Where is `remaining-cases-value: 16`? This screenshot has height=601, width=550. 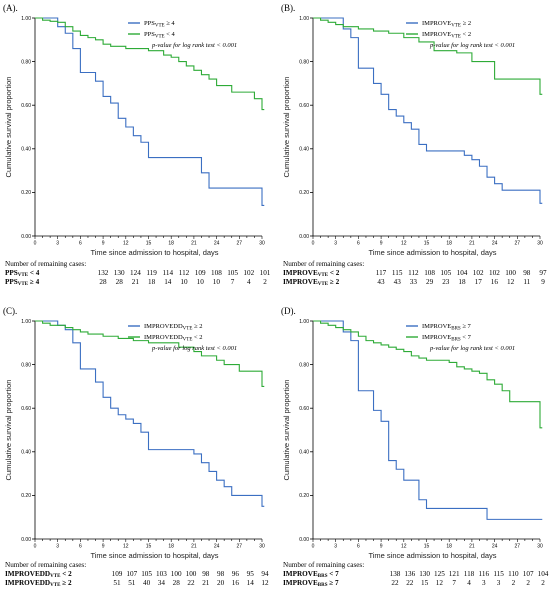 remaining-cases-value: 16 is located at coordinates (235, 583).